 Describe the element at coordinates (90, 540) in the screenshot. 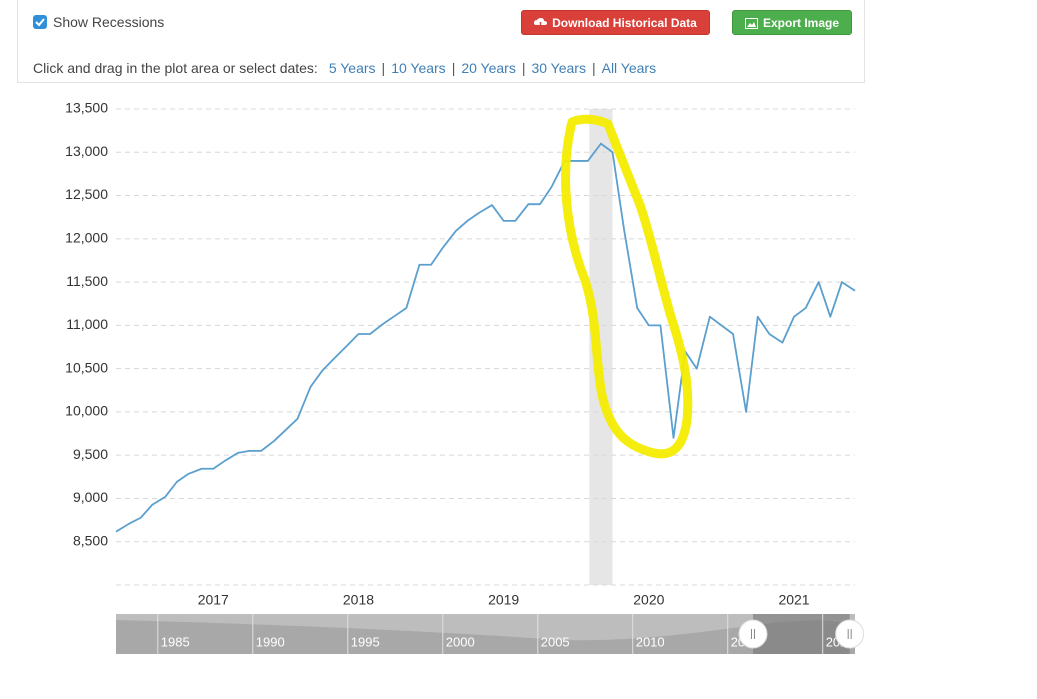

I see `y-tick-label: 8,500` at that location.